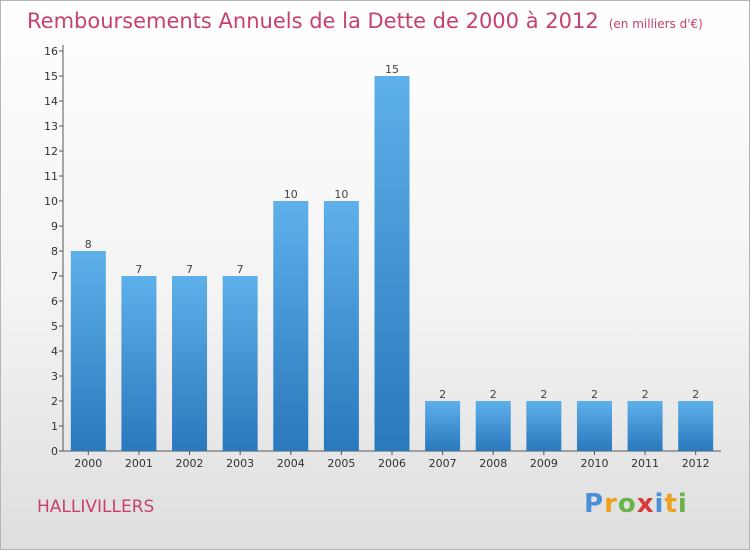 The width and height of the screenshot is (750, 550). Describe the element at coordinates (139, 463) in the screenshot. I see `x-tick-label: 2001` at that location.